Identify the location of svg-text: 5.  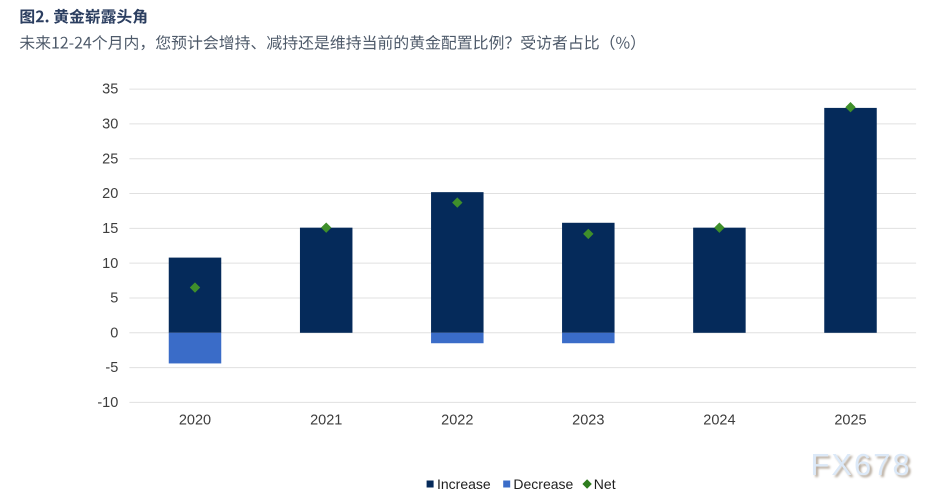
(114, 299).